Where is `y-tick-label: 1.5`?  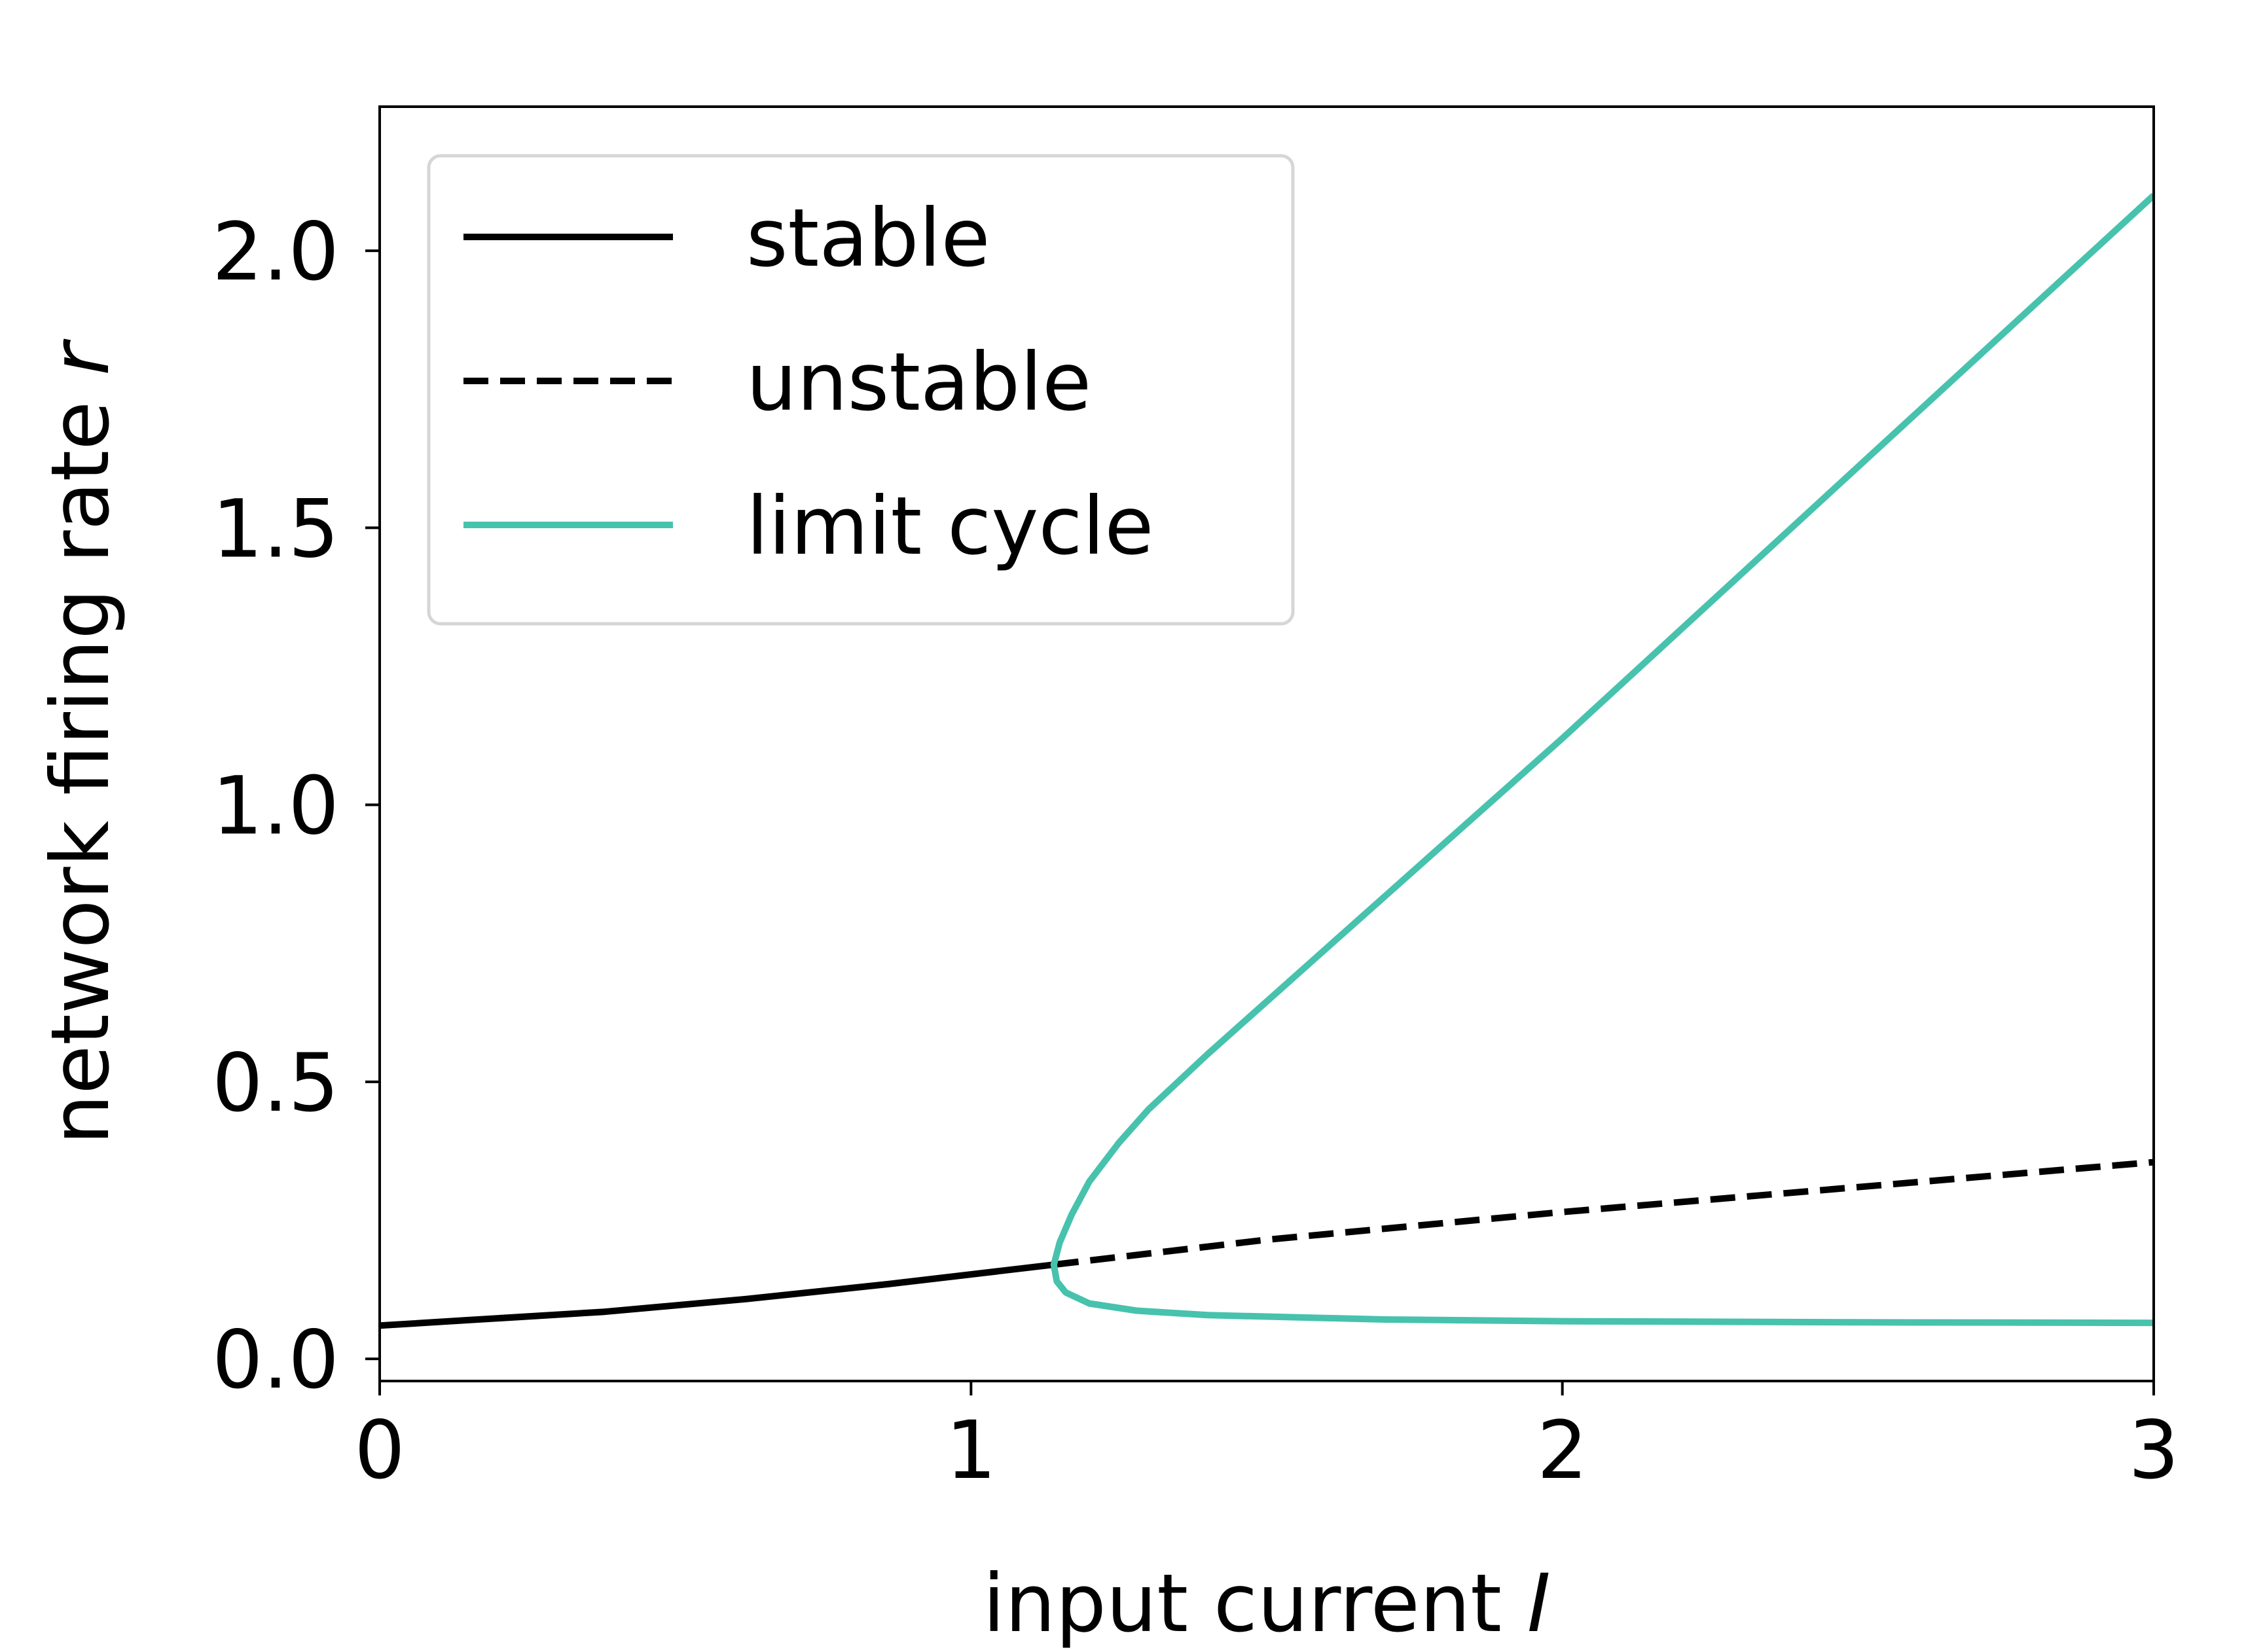 y-tick-label: 1.5 is located at coordinates (275, 528).